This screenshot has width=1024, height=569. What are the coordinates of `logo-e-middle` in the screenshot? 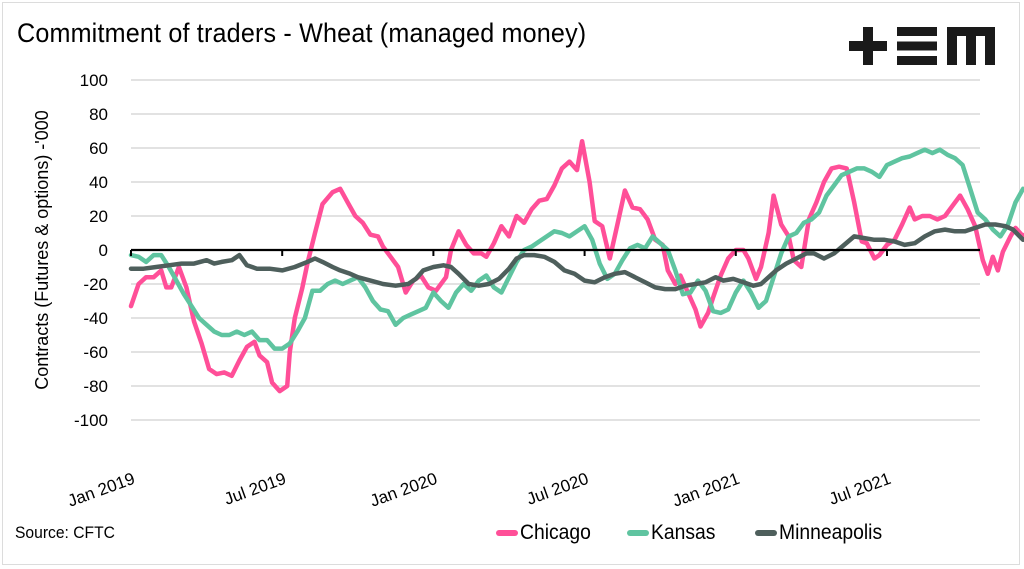 It's located at (917, 46).